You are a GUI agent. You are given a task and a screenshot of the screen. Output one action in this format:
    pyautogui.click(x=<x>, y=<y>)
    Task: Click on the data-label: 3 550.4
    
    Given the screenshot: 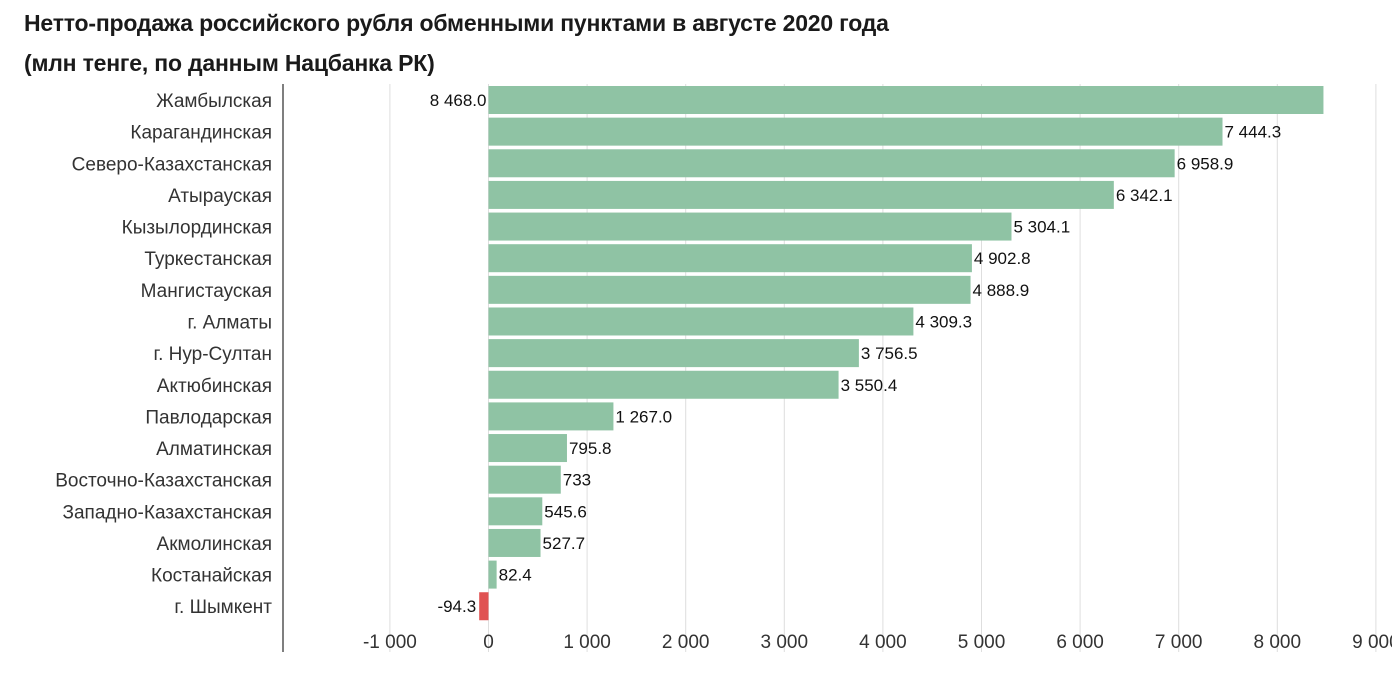 What is the action you would take?
    pyautogui.click(x=869, y=385)
    